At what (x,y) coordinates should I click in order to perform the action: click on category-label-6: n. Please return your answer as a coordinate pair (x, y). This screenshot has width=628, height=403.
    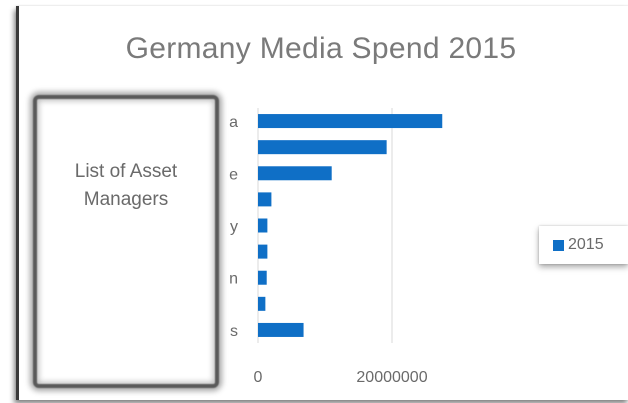
    Looking at the image, I should click on (233, 279).